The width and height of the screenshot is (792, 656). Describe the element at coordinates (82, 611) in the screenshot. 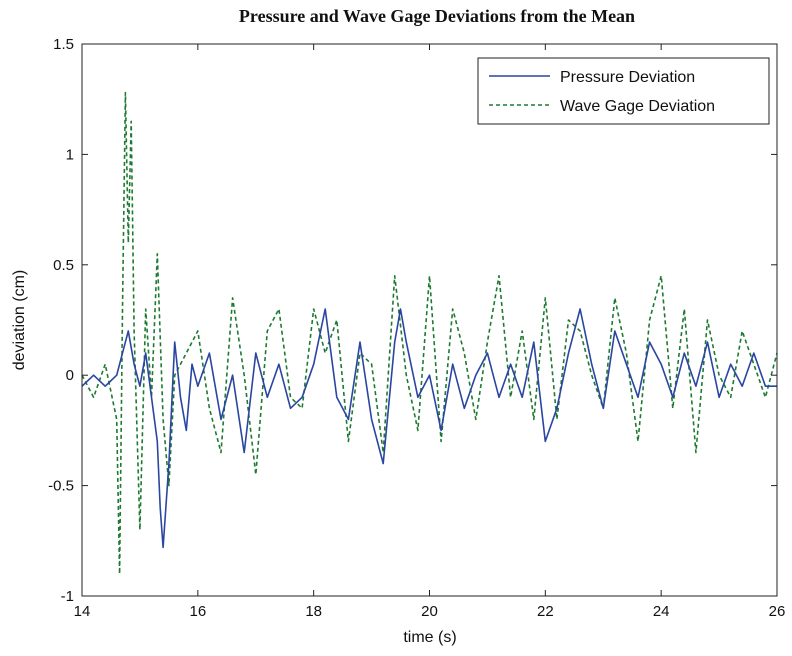

I see `x-tick-label: 14` at that location.